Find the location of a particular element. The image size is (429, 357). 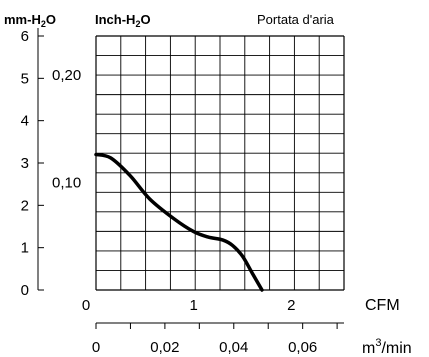

x-cfm-tick-label: 0 is located at coordinates (86, 305).